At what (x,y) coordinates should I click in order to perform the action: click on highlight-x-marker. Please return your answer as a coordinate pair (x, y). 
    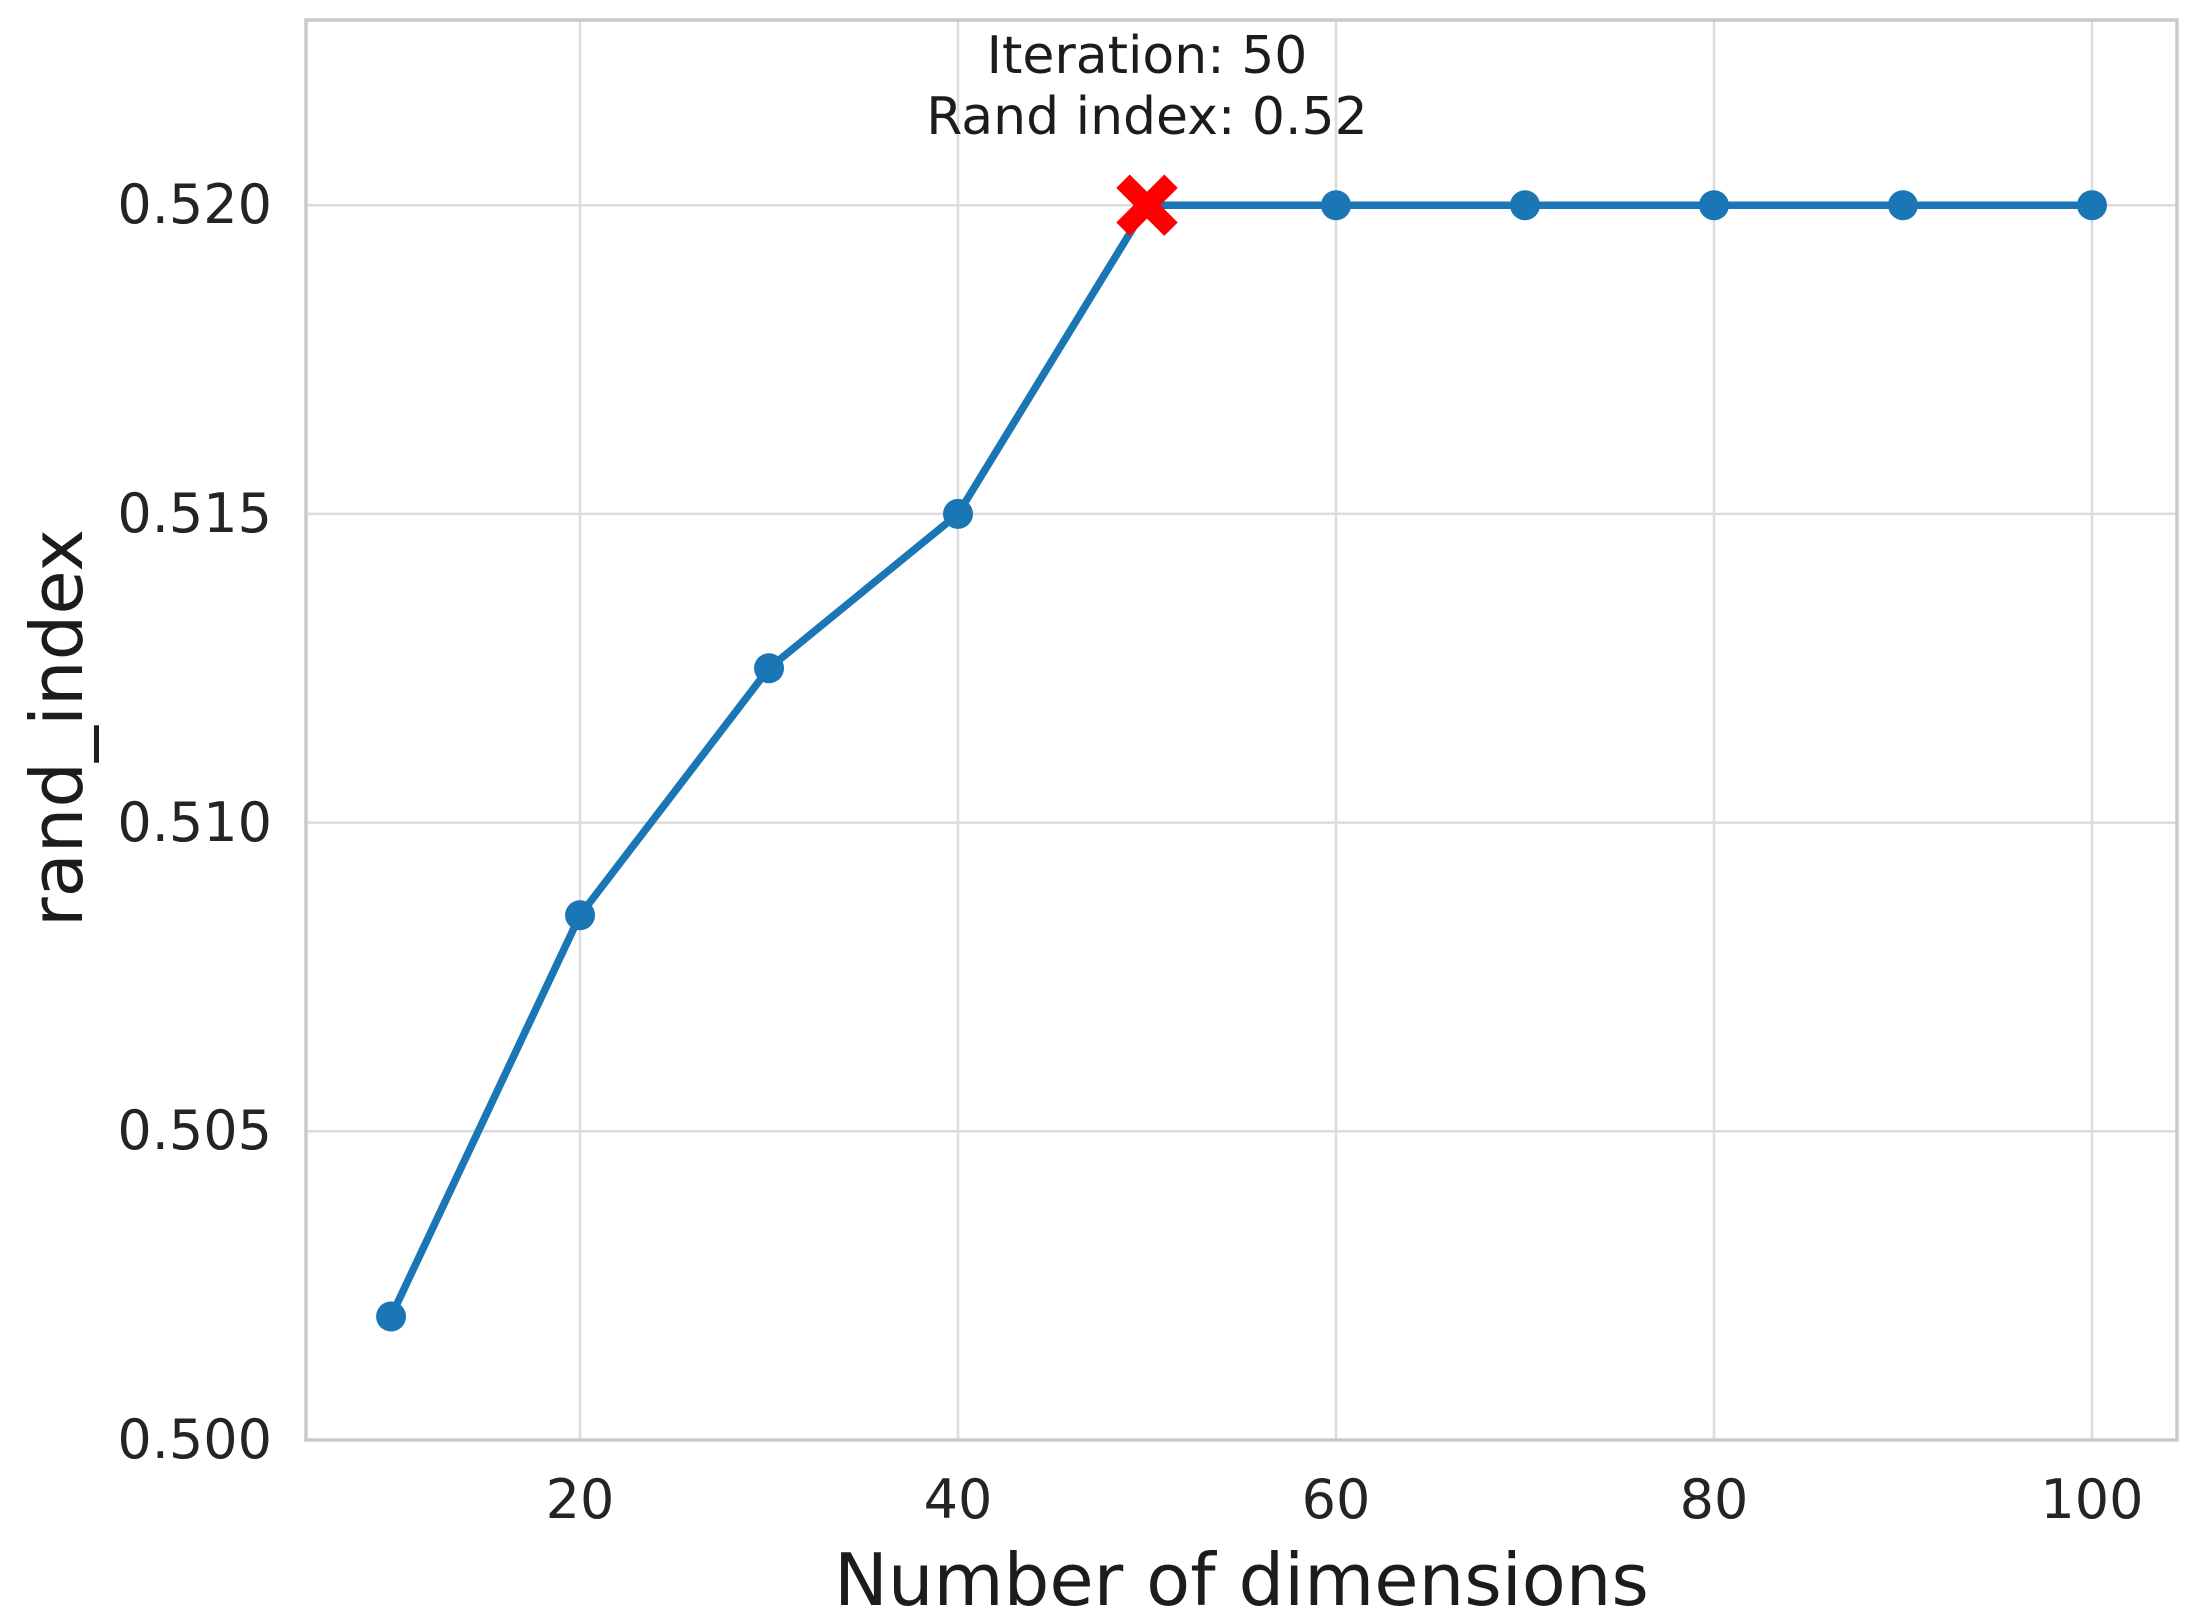
    Looking at the image, I should click on (1147, 205).